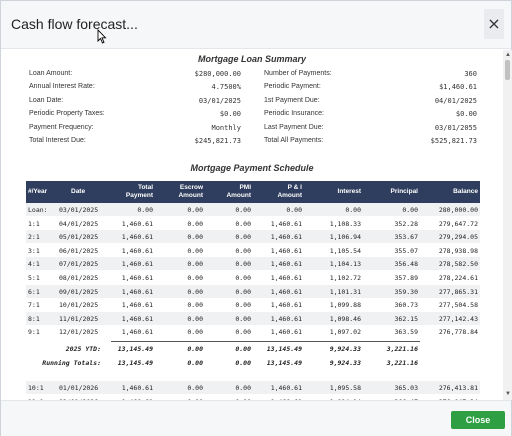 The image size is (512, 436). What do you see at coordinates (458, 223) in the screenshot?
I see `table-cell: 279,647.72` at bounding box center [458, 223].